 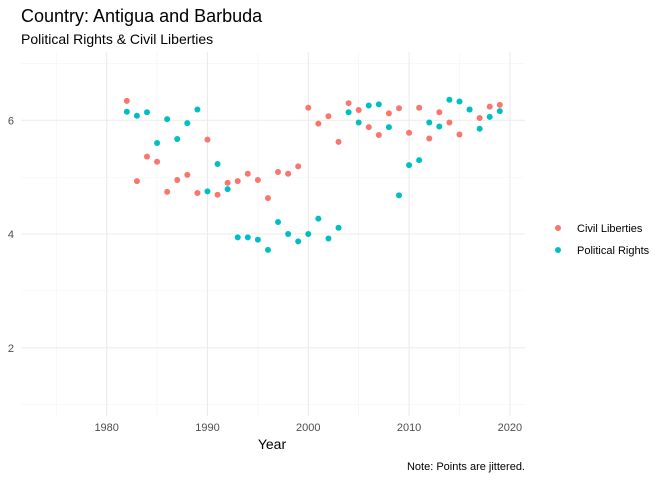 What do you see at coordinates (11, 121) in the screenshot?
I see `y-tick-label: 6` at bounding box center [11, 121].